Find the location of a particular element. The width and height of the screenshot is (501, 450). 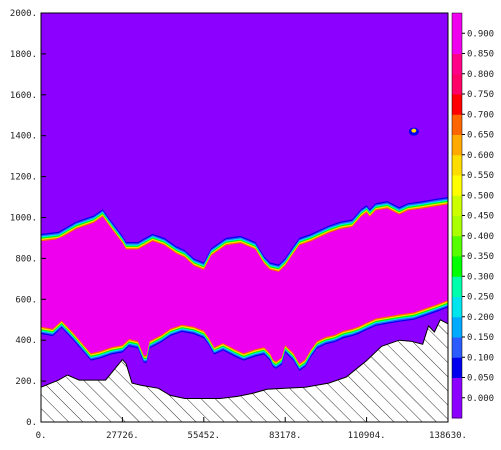

colorbar-label: 0.900 is located at coordinates (480, 34).